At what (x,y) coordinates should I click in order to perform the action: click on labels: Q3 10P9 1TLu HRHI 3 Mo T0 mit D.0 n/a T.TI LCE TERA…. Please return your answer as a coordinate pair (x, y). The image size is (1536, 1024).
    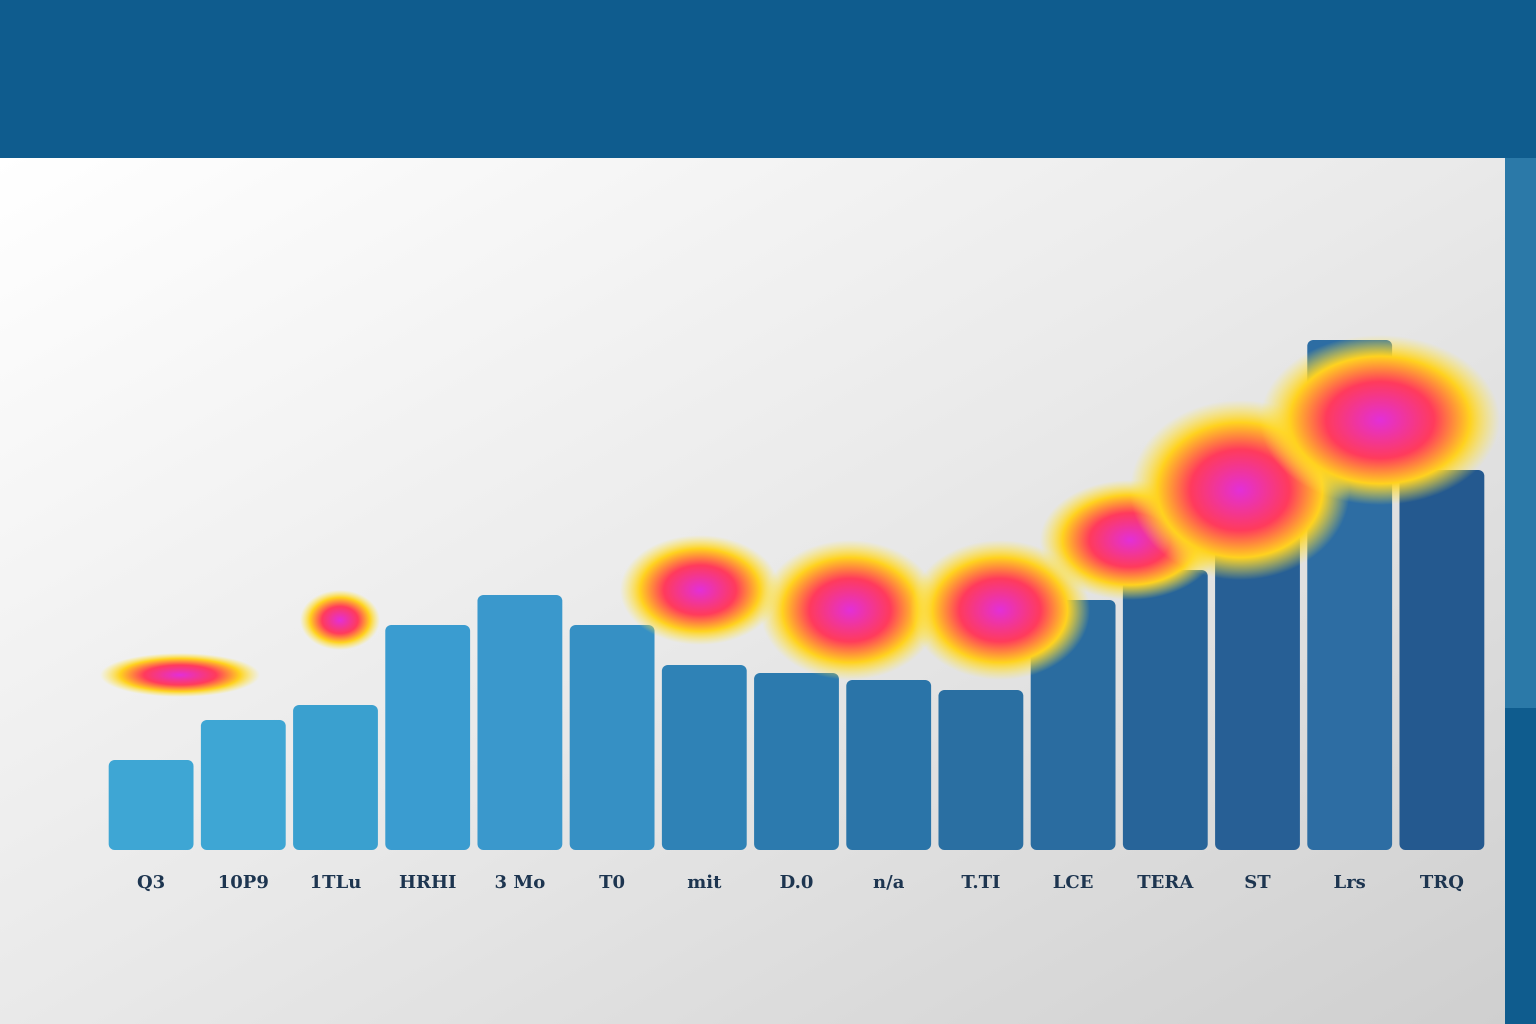
    Looking at the image, I should click on (800, 882).